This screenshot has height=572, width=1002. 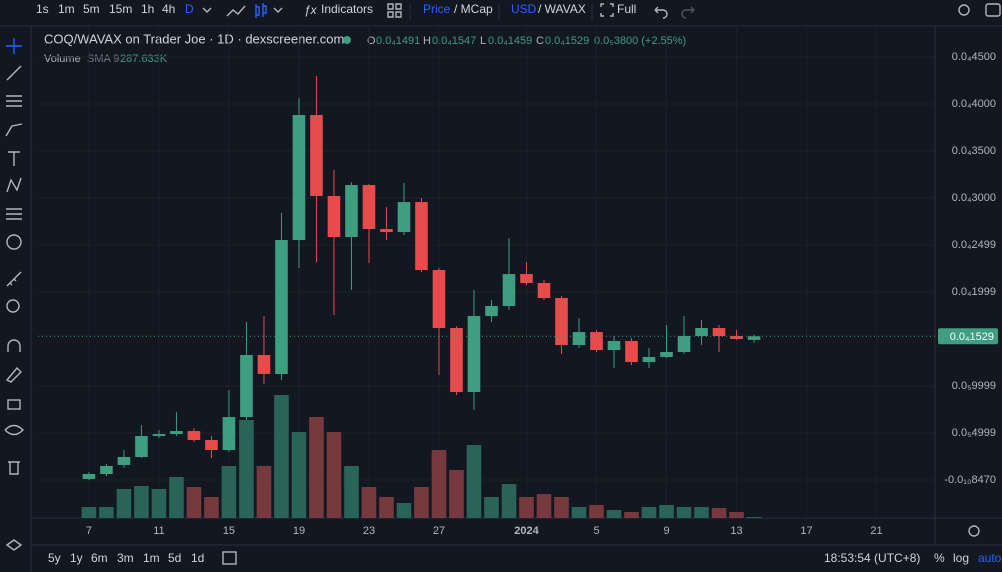 What do you see at coordinates (14, 404) in the screenshot?
I see `lock` at bounding box center [14, 404].